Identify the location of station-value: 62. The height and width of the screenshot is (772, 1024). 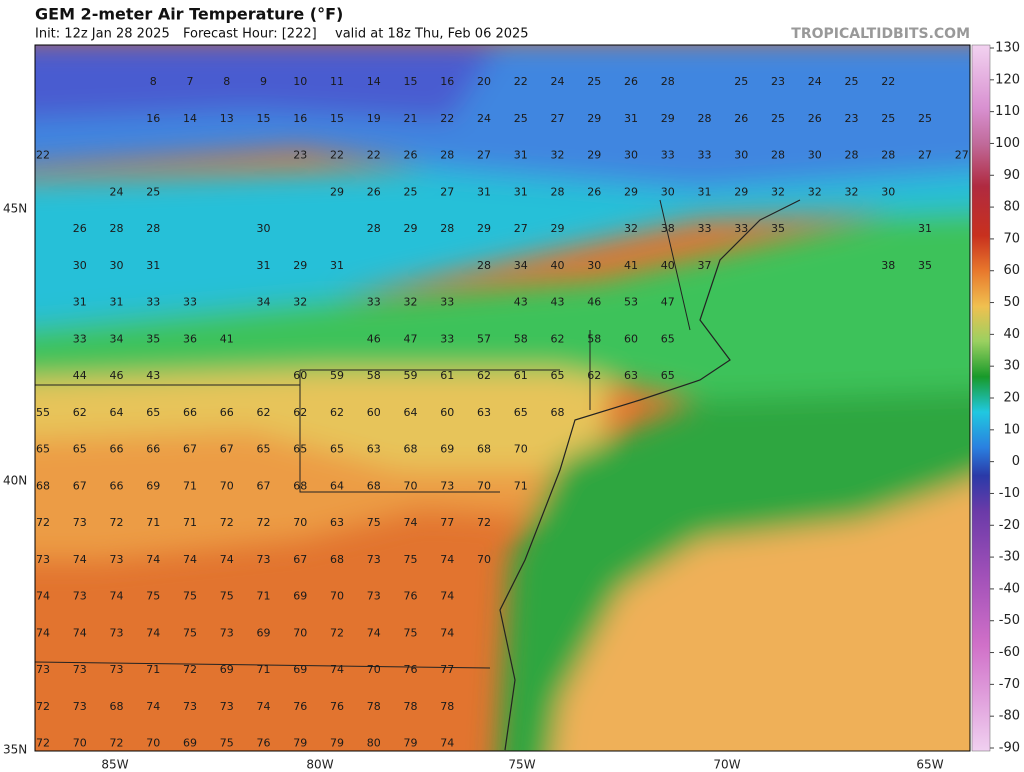
(337, 412).